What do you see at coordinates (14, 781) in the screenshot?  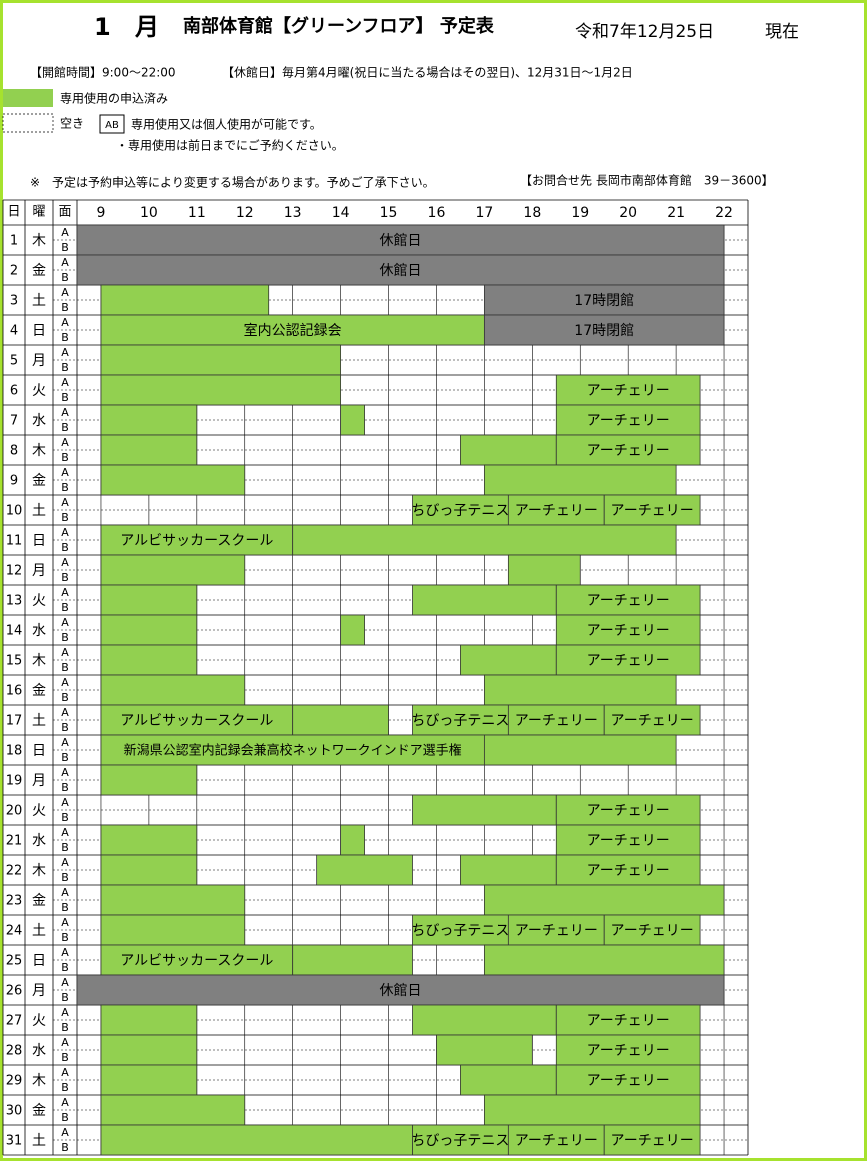 I see `day-number: 19` at bounding box center [14, 781].